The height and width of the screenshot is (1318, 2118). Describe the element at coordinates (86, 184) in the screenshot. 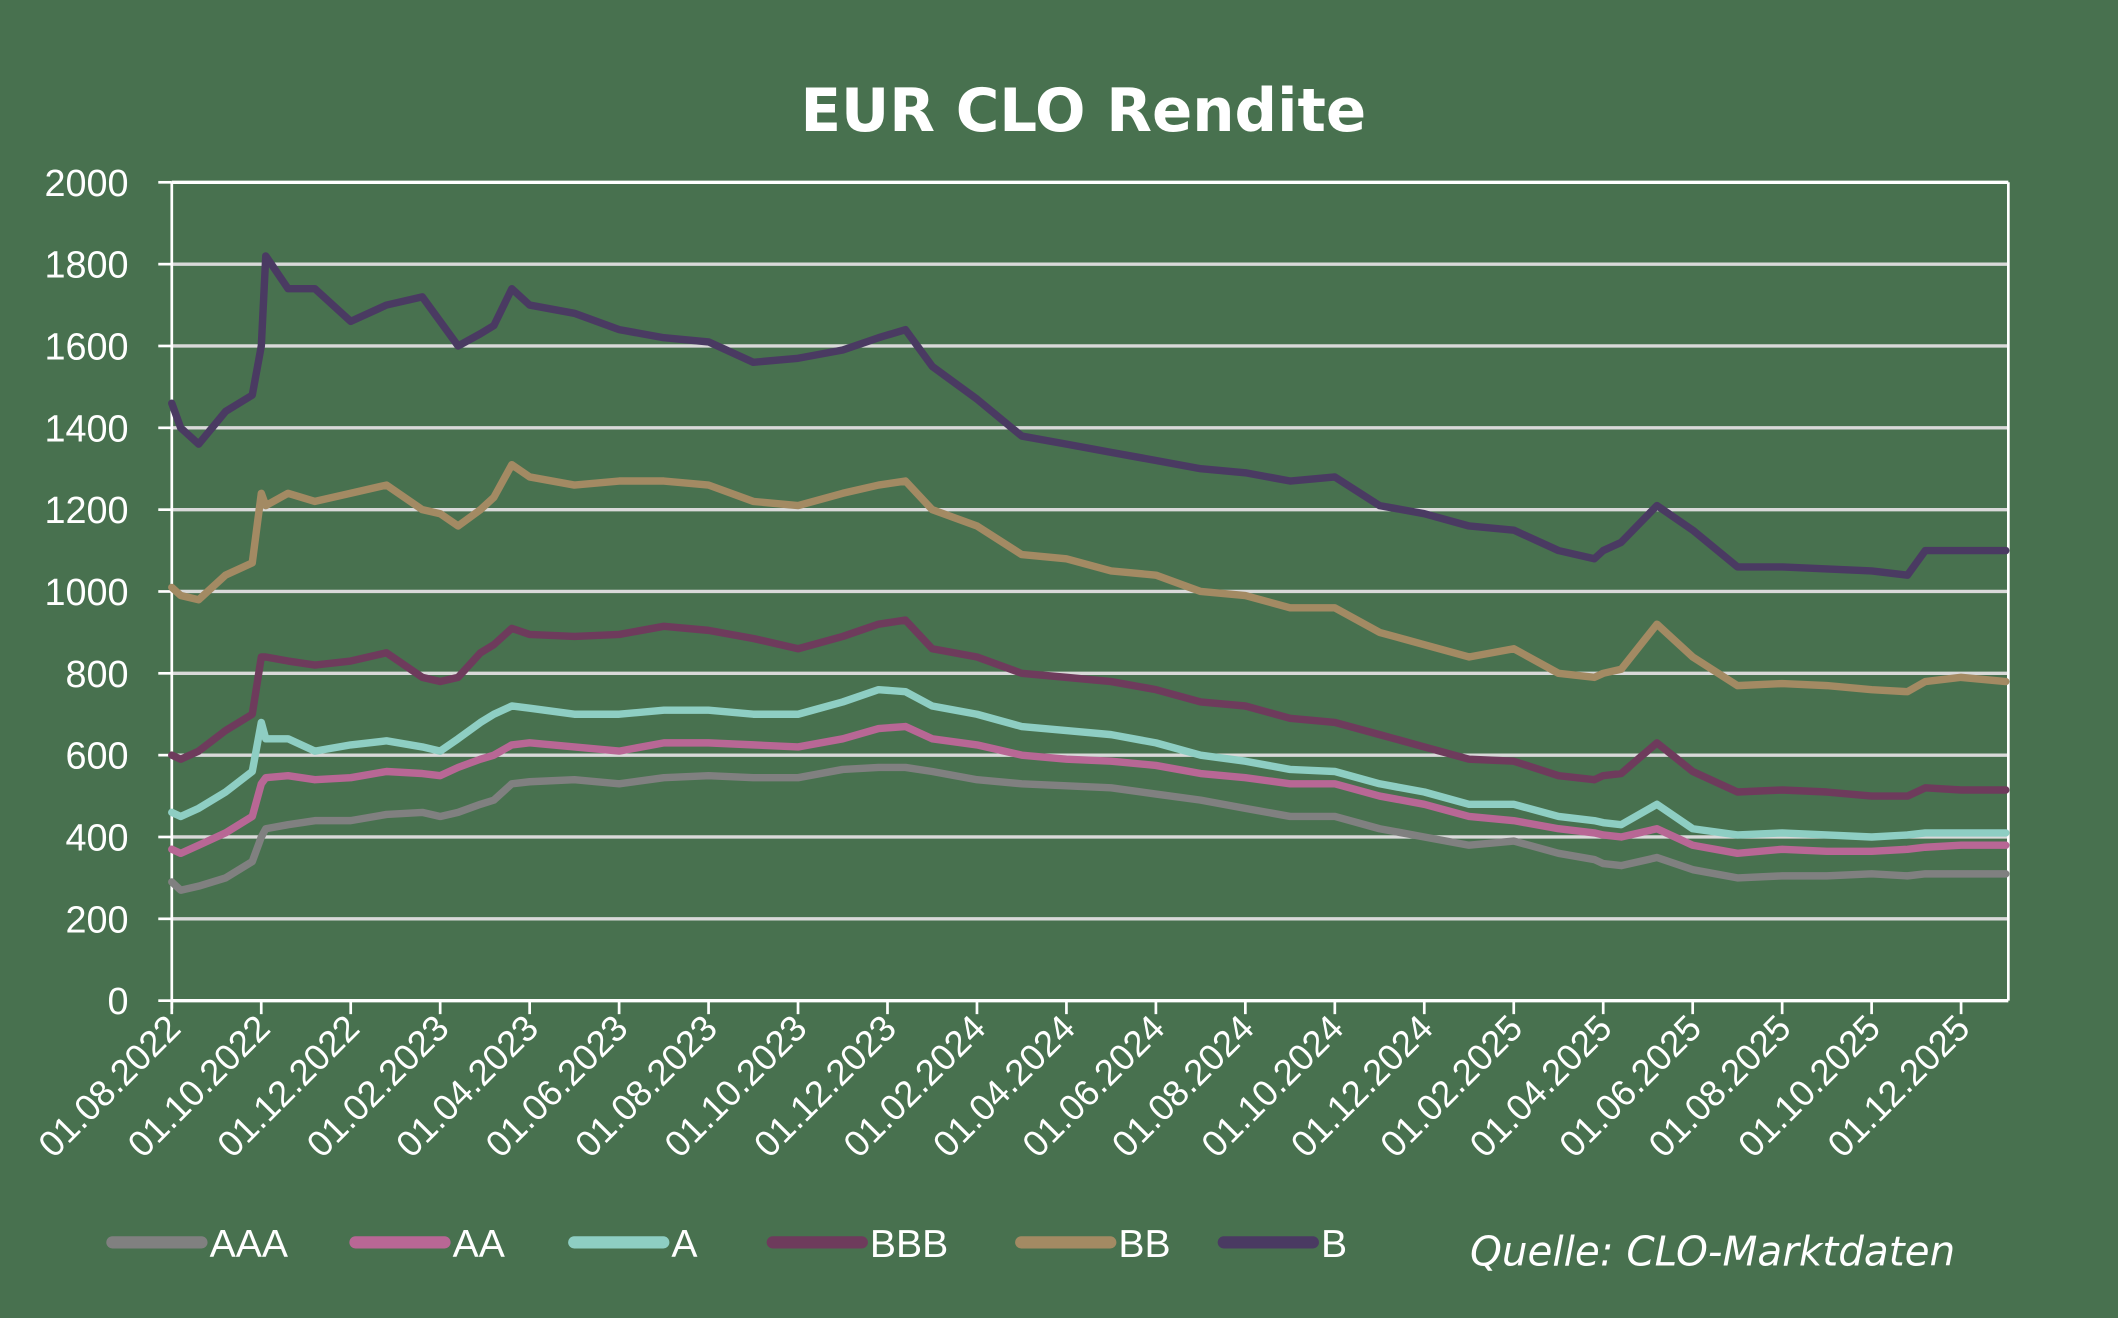

I see `y-tick-label: 2000` at that location.